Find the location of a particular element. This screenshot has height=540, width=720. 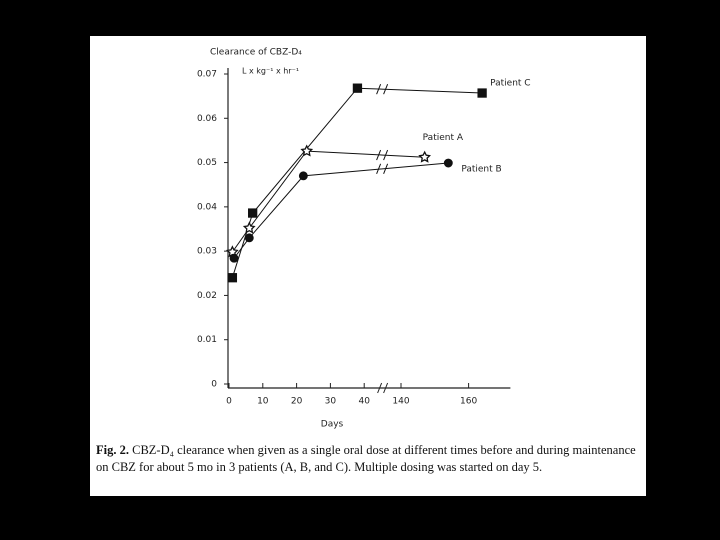

y-tick-label: 0.05 is located at coordinates (207, 163).